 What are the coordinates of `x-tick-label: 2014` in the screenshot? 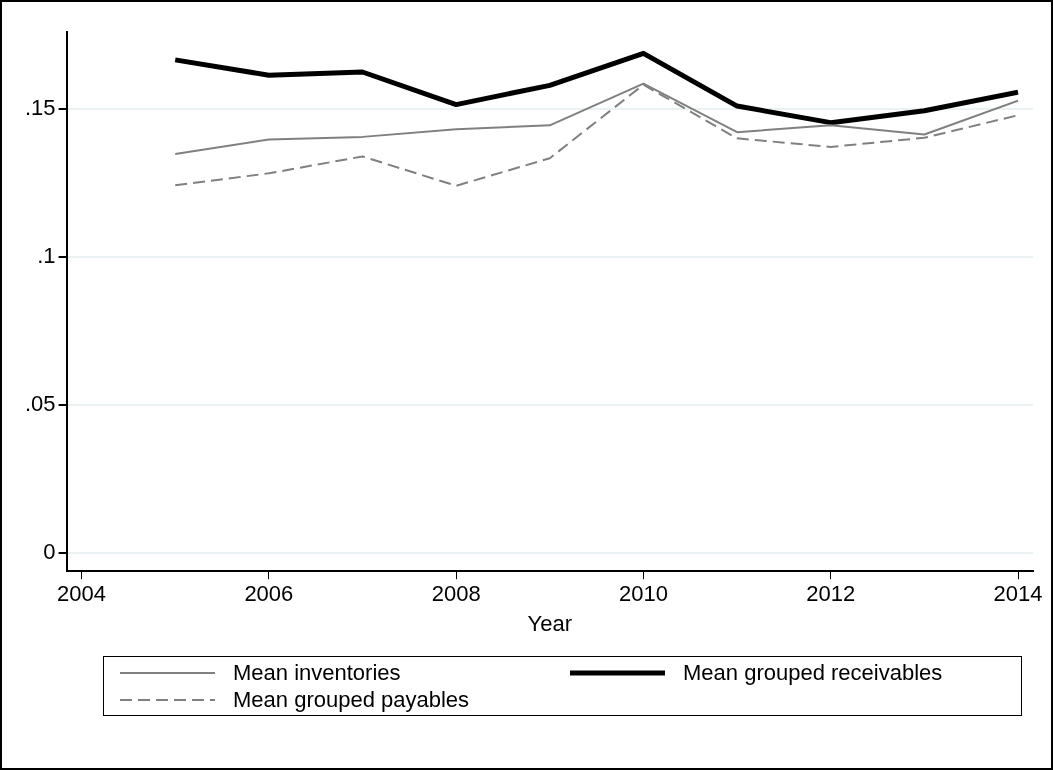 It's located at (1018, 594).